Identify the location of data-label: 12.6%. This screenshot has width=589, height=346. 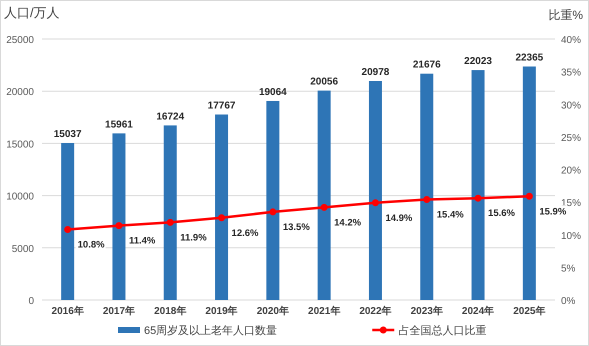
(246, 233).